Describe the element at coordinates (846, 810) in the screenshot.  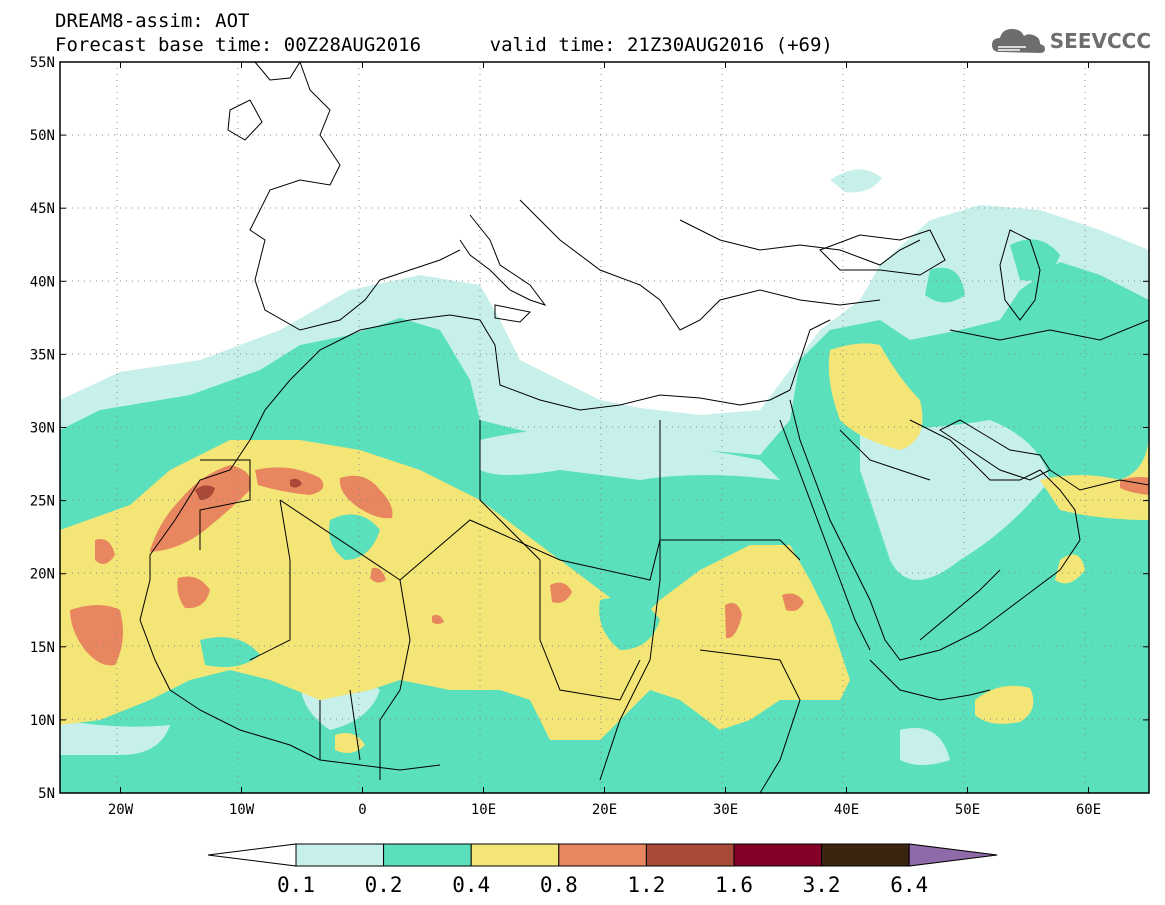
I see `lon-tick-label: 40E` at that location.